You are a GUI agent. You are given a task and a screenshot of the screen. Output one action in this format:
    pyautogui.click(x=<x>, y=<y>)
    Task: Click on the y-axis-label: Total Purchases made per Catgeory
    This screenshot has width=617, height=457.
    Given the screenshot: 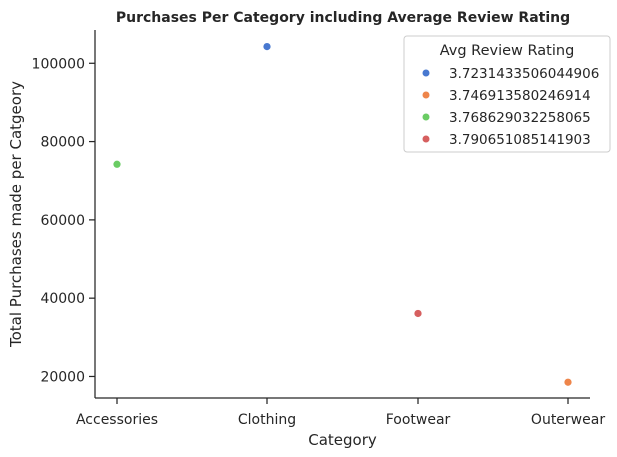 What is the action you would take?
    pyautogui.click(x=16, y=214)
    